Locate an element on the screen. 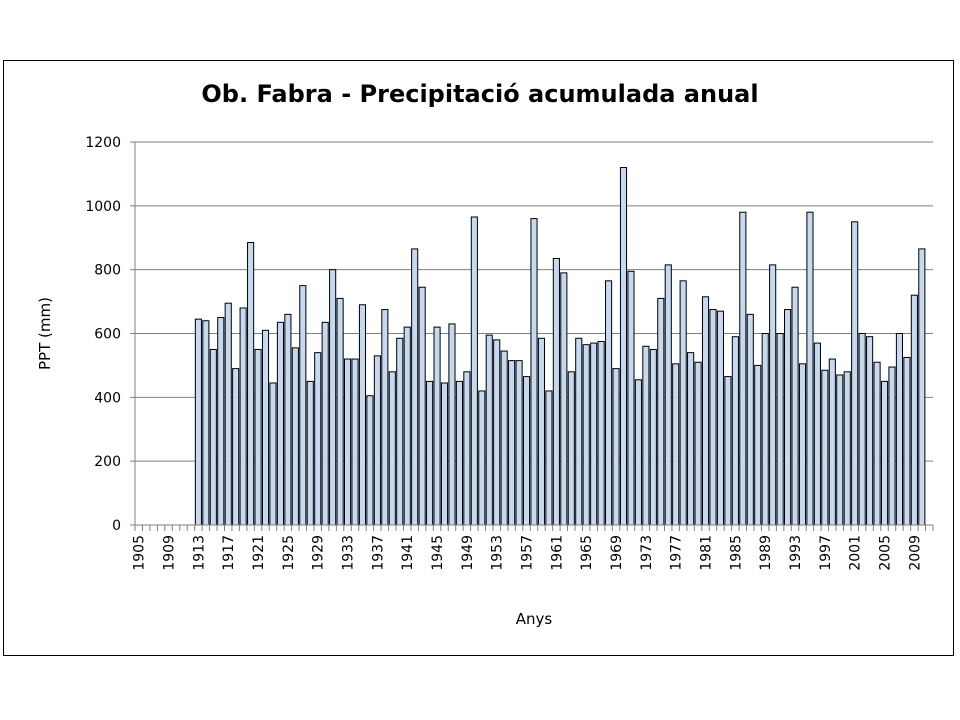  bar-1997 is located at coordinates (825, 447).